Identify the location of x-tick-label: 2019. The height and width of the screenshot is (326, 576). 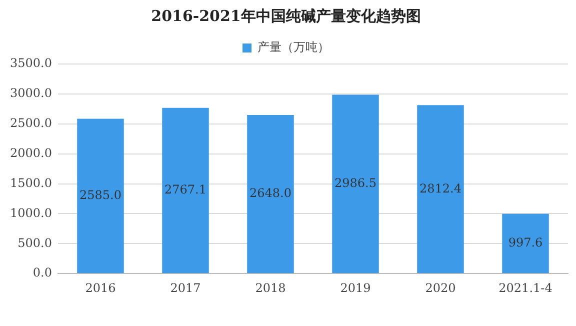
(355, 287).